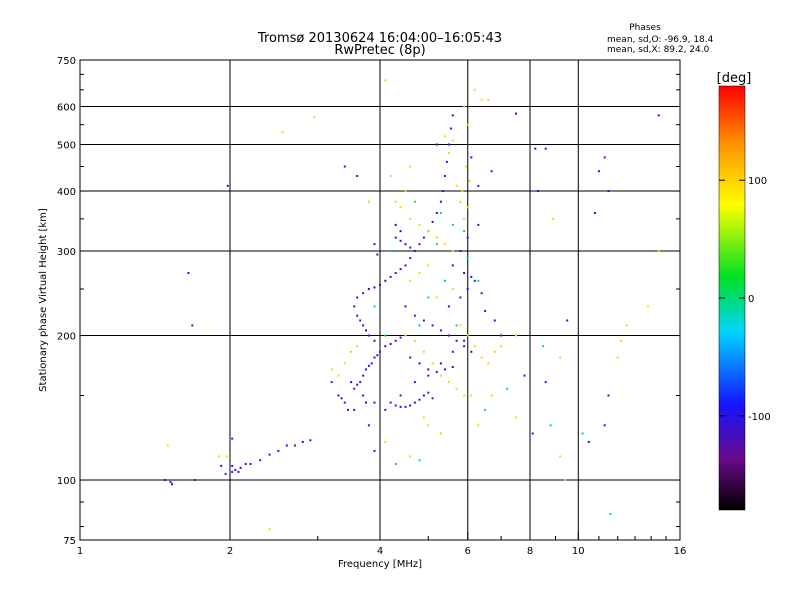  What do you see at coordinates (66, 192) in the screenshot?
I see `y-tick-label: 400` at bounding box center [66, 192].